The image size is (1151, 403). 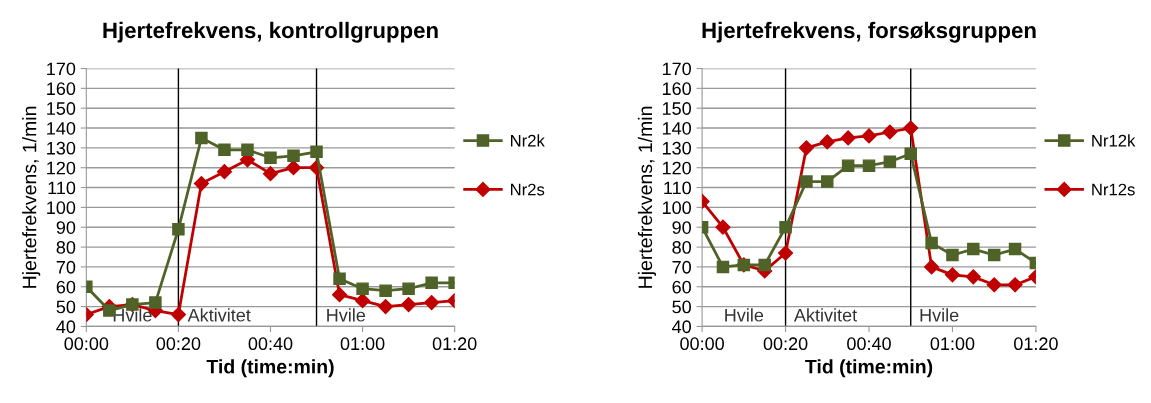 What do you see at coordinates (270, 32) in the screenshot?
I see `chart-title: Hjertefrekvens, kontrollgruppen` at bounding box center [270, 32].